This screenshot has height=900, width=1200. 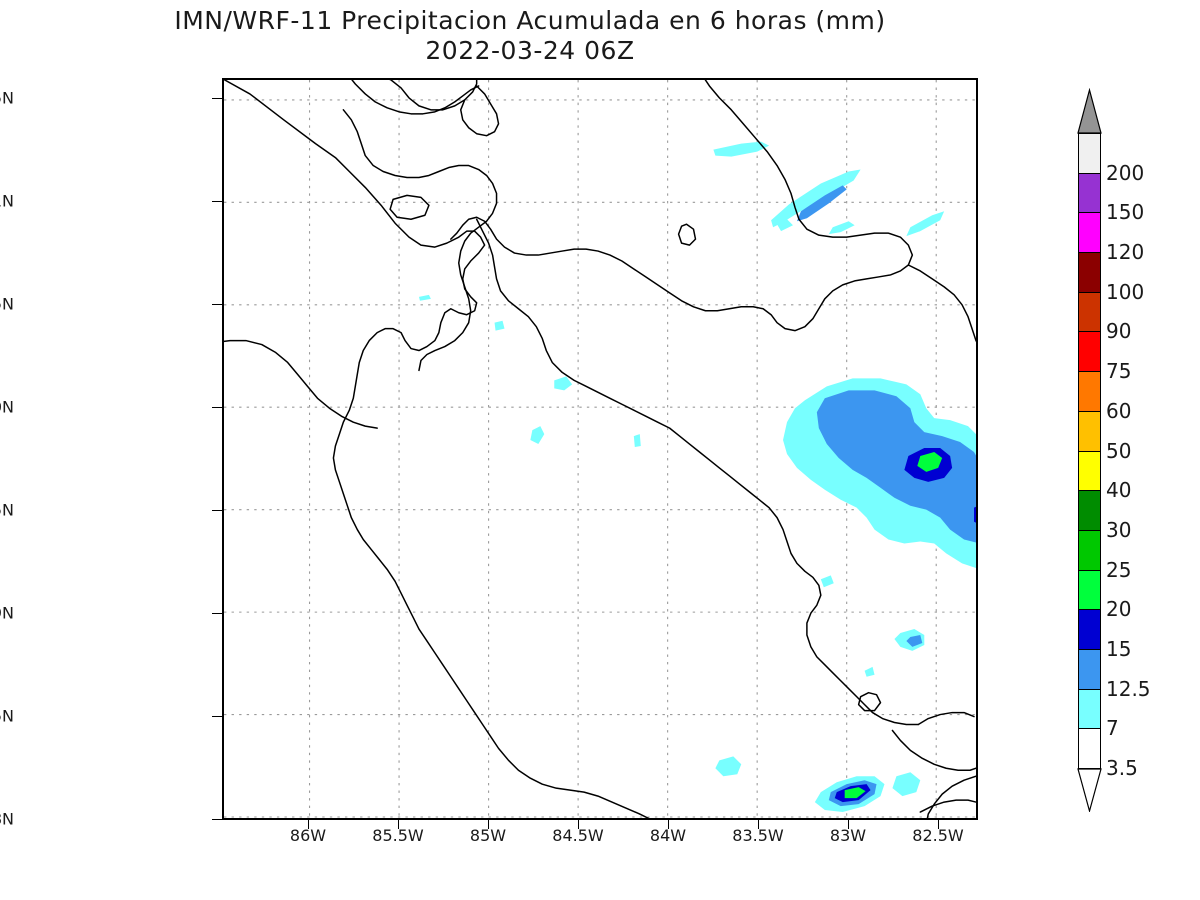 What do you see at coordinates (1119, 490) in the screenshot?
I see `colorbar-tick-label: 40` at bounding box center [1119, 490].